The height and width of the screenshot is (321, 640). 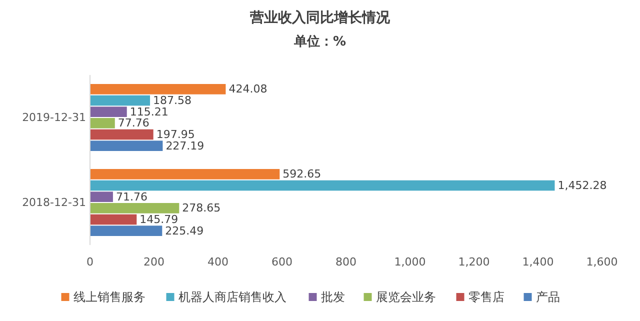 I want to click on legend-label: 机器人商店销售收入, so click(x=232, y=297).